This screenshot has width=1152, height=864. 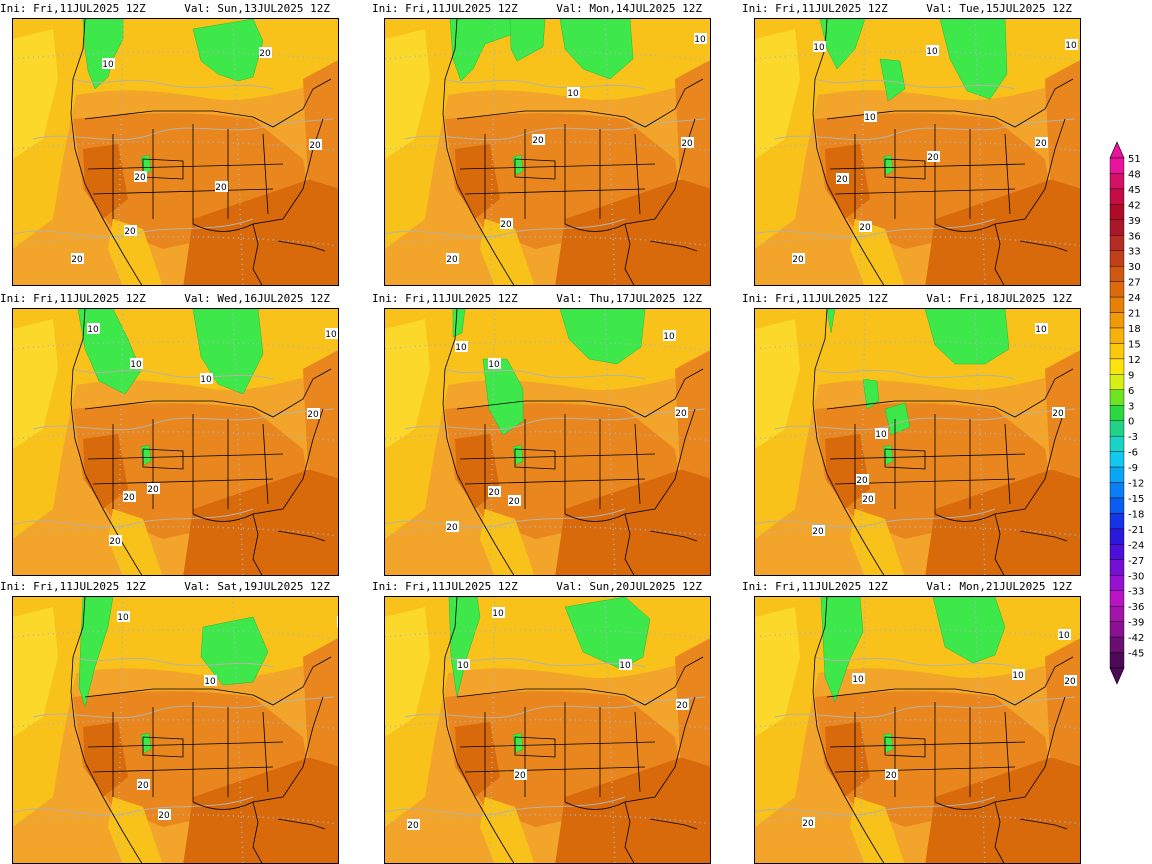 I want to click on colorbar-tick-label: 51, so click(x=1134, y=159).